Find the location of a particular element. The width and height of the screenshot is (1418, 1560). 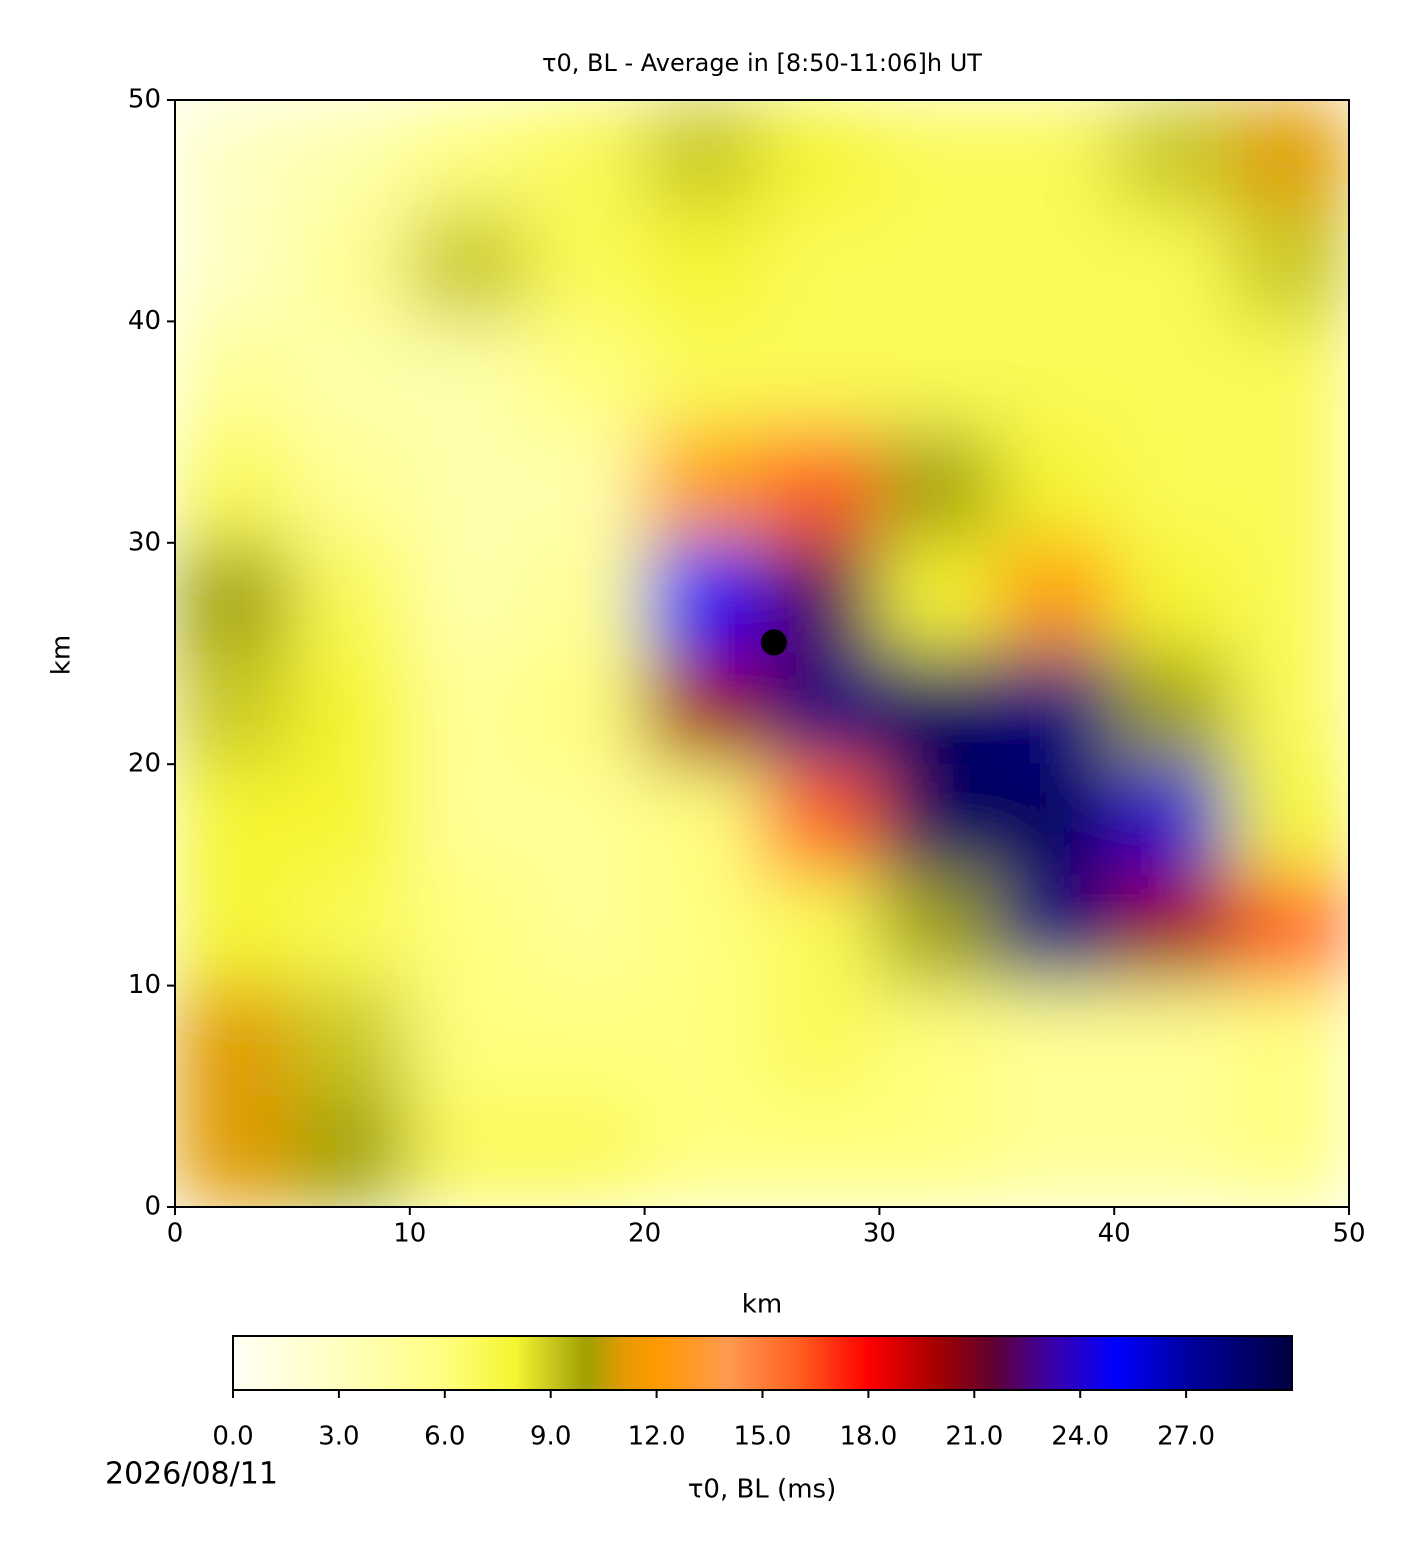

colorbar-tick-label: 15.0 is located at coordinates (763, 1437).